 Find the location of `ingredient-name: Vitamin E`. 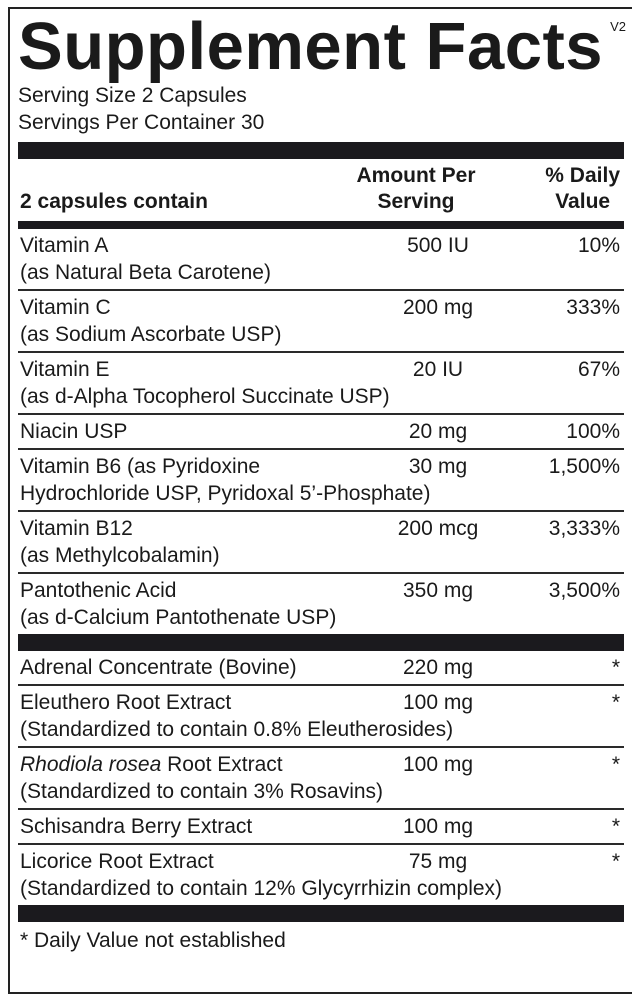

ingredient-name: Vitamin E is located at coordinates (65, 369).